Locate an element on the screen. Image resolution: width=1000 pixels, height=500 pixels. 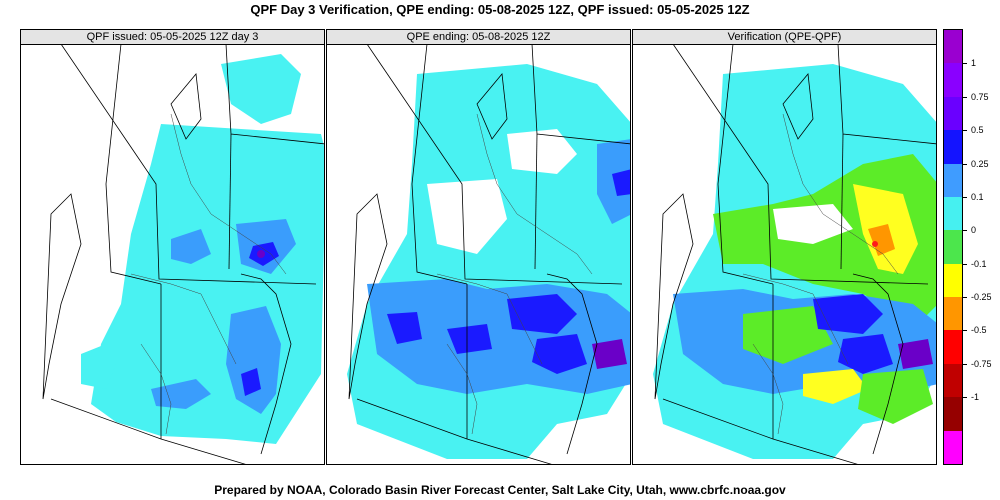
colorbar-label: 0.75 is located at coordinates (980, 96).